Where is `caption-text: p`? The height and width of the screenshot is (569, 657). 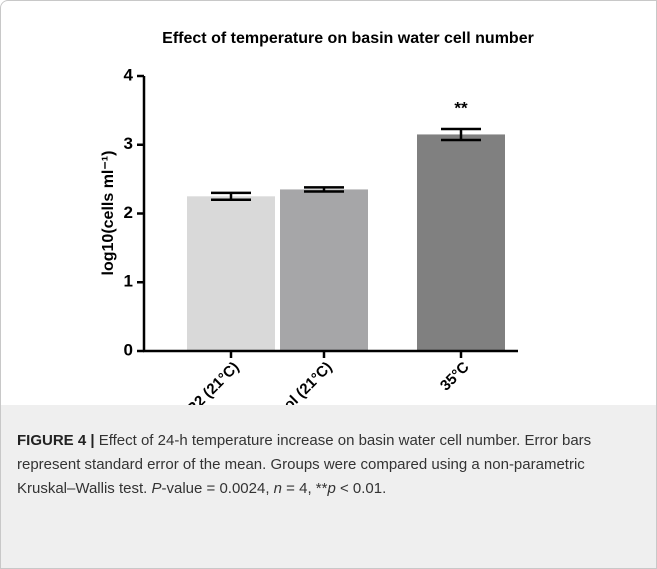
caption-text: p is located at coordinates (331, 488).